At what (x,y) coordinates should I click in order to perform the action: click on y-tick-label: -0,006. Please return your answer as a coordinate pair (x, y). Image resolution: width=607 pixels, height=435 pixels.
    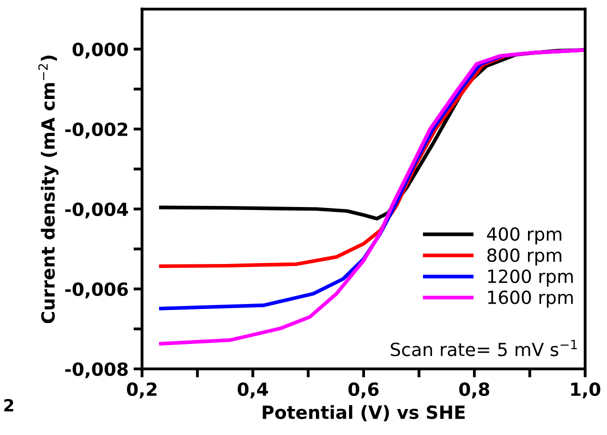
    Looking at the image, I should click on (96, 290).